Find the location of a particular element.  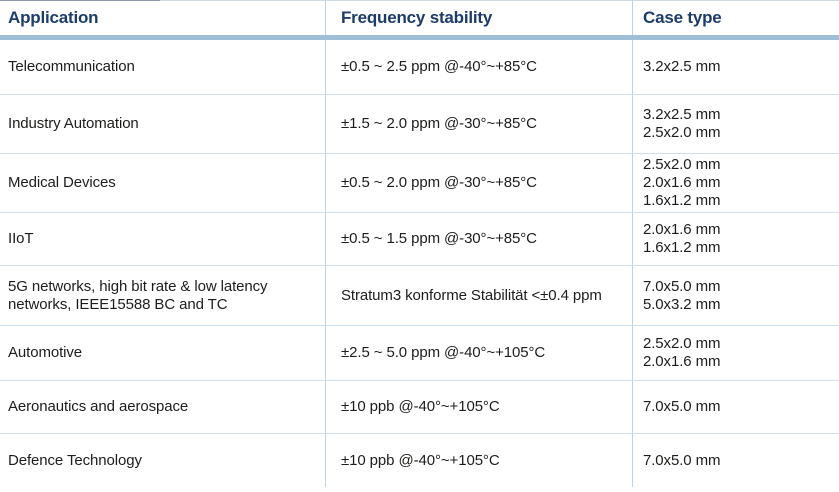

column-header-case-type: Case type is located at coordinates (735, 17).